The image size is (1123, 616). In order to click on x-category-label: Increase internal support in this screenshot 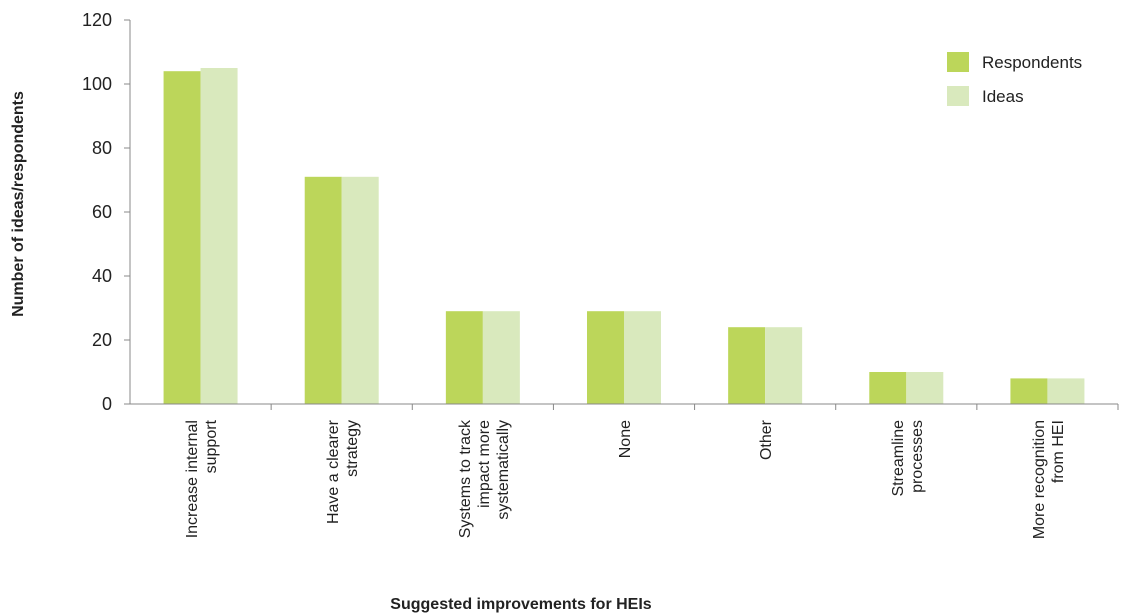, I will do `click(202, 478)`.